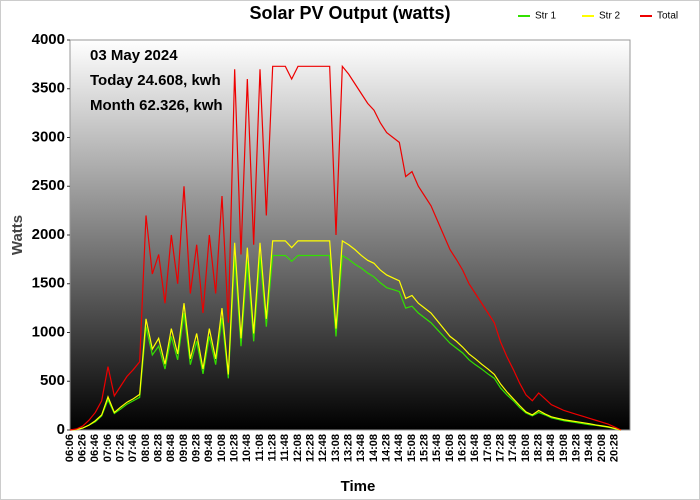  What do you see at coordinates (336, 448) in the screenshot?
I see `x-tick-label: 13:08` at bounding box center [336, 448].